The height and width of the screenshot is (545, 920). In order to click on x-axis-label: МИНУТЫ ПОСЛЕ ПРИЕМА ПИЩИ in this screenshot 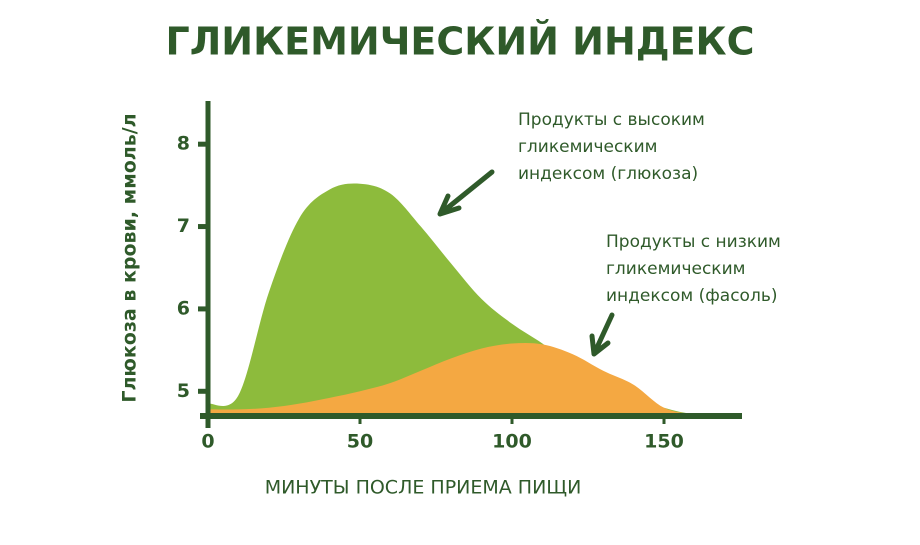, I will do `click(423, 488)`.